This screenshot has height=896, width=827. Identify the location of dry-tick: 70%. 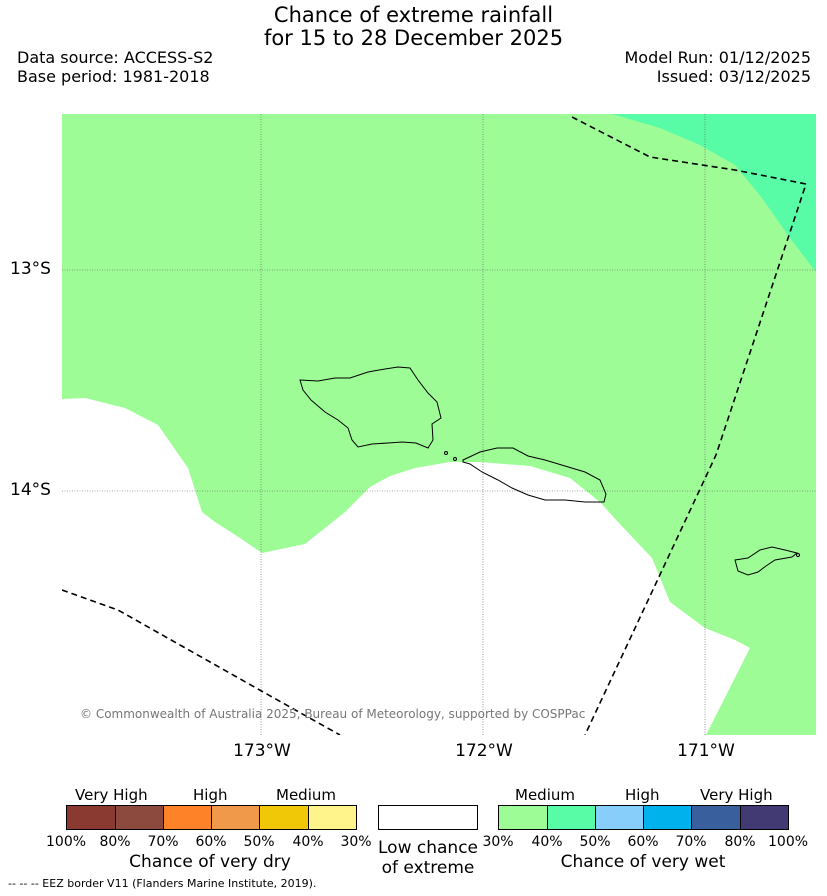
(163, 842).